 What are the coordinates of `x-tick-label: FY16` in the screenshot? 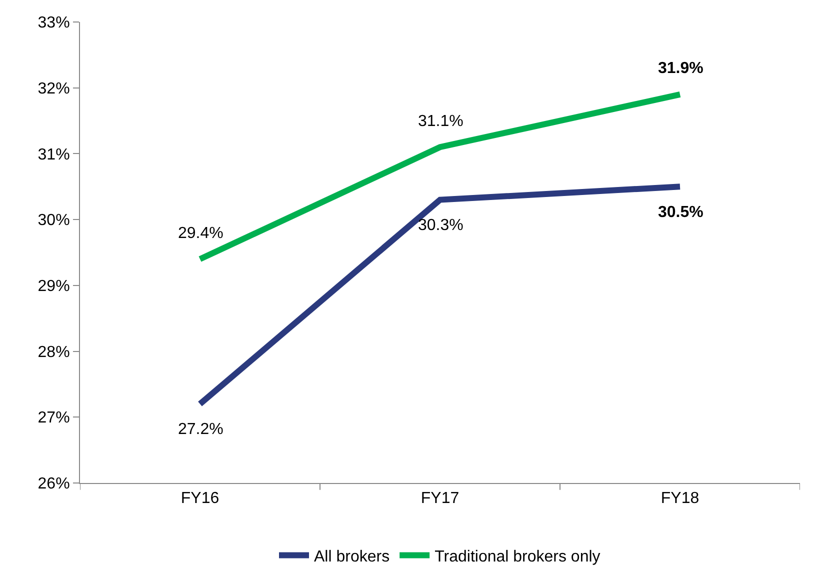 It's located at (200, 499).